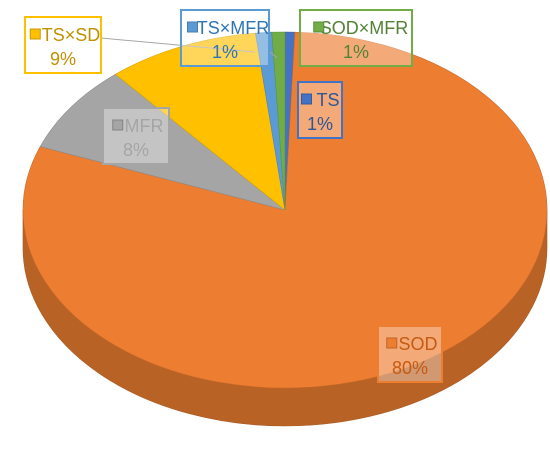 This screenshot has height=476, width=550. I want to click on data-label-TS×MFR: TS×MFR 1%, so click(225, 38).